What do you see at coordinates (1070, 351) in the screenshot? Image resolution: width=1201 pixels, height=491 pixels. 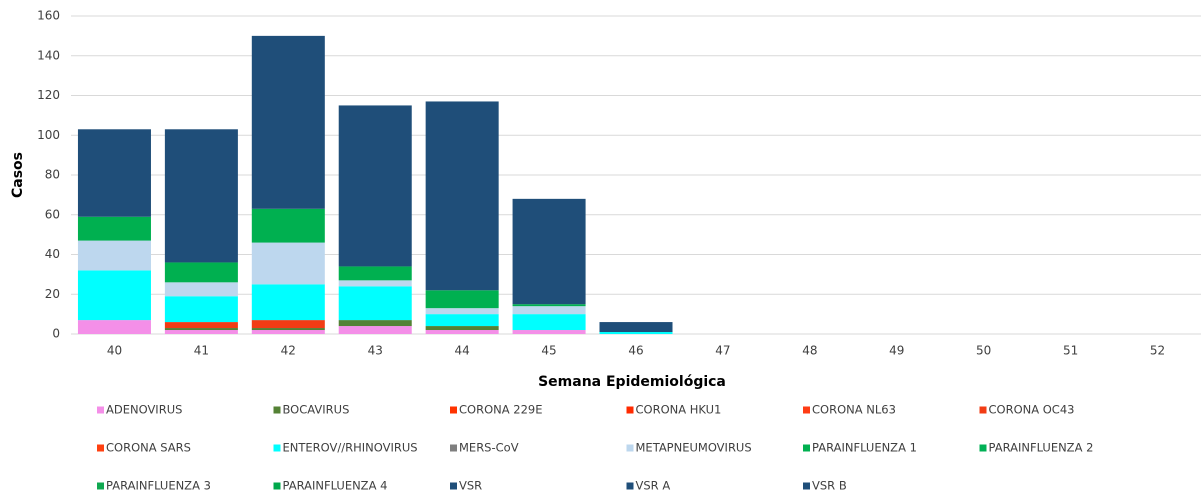 I see `x-tick-label: 51` at bounding box center [1070, 351].